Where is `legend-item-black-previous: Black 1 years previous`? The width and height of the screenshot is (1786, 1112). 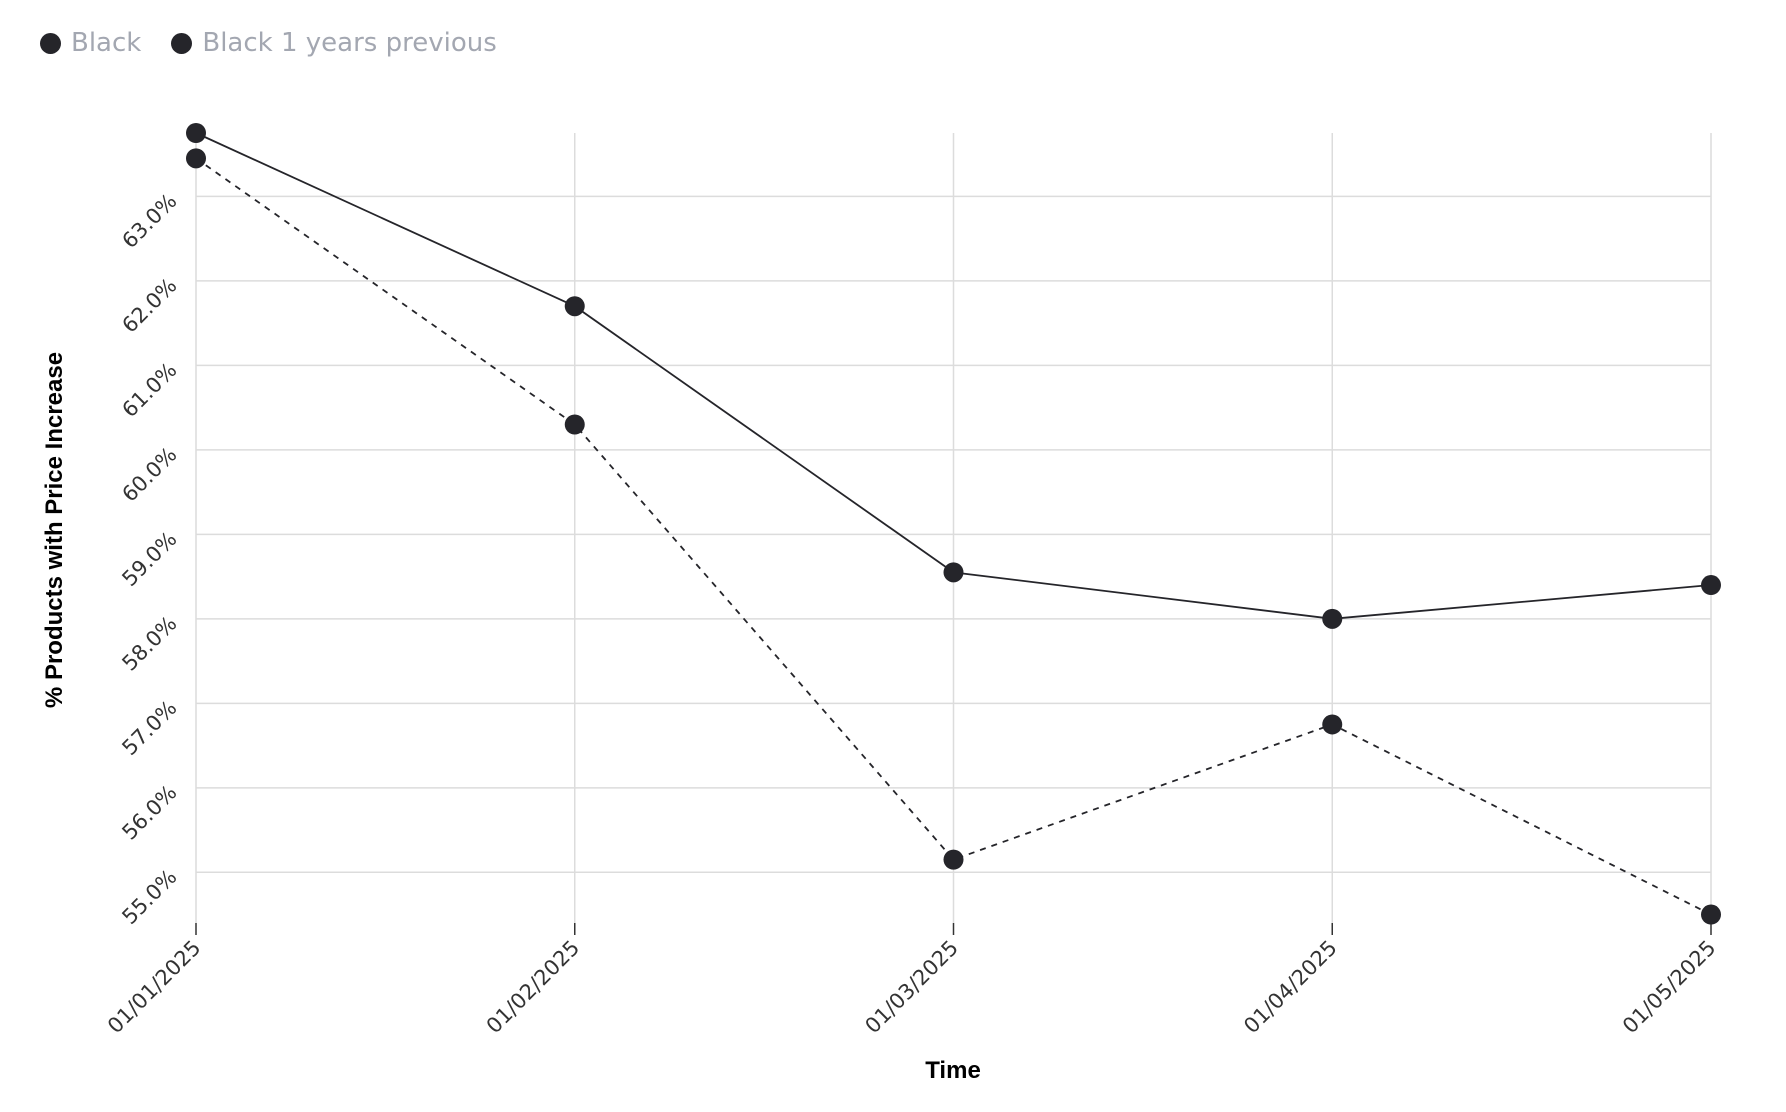 legend-item-black-previous: Black 1 years previous is located at coordinates (334, 43).